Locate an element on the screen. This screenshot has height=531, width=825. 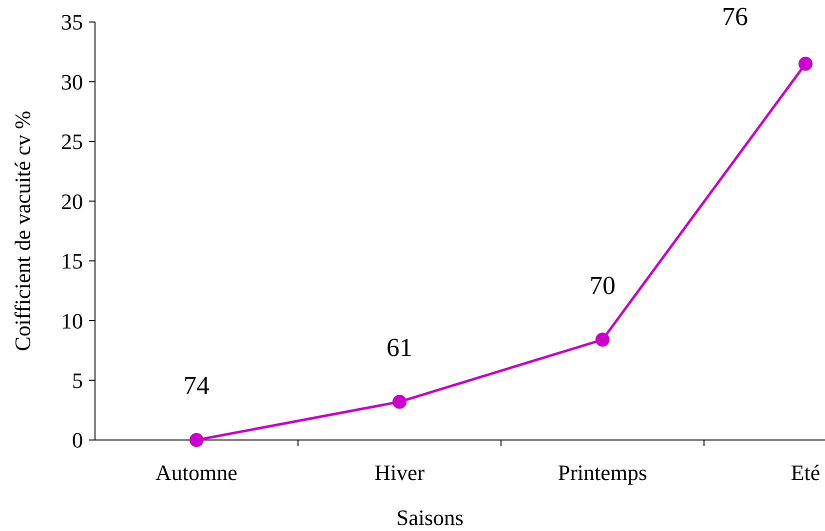
x-tick-label: Printemps is located at coordinates (603, 472).